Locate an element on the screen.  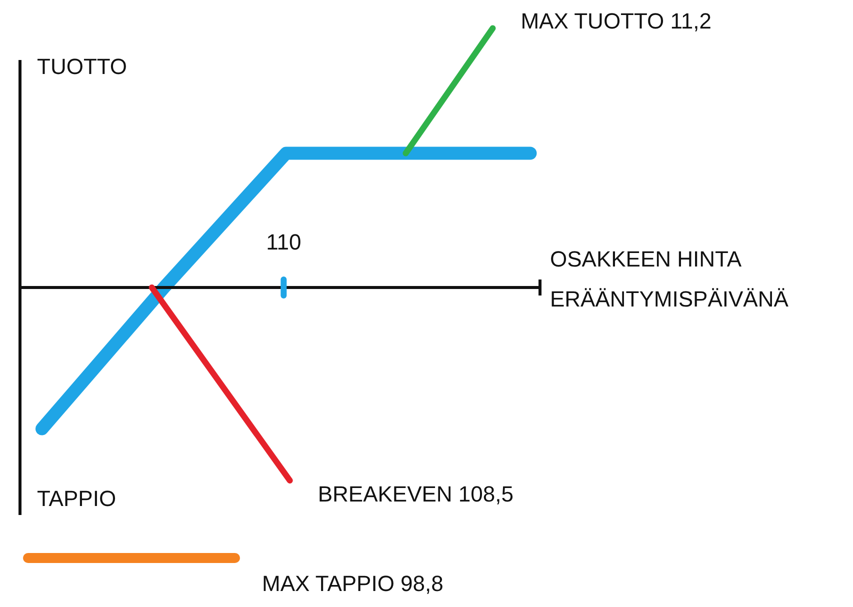
text: TAPPIO is located at coordinates (76, 499).